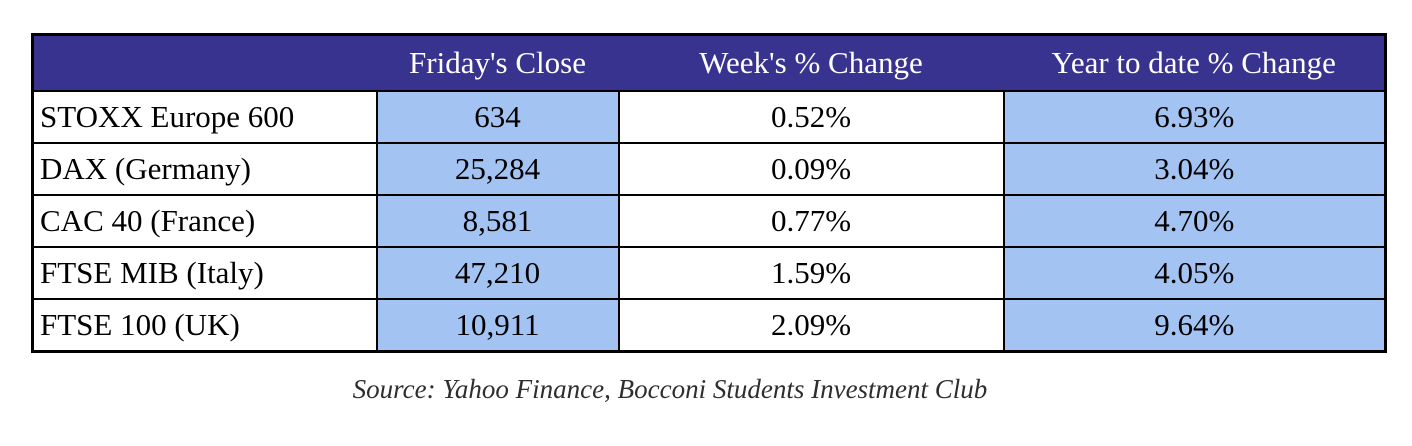  What do you see at coordinates (204, 221) in the screenshot?
I see `index-name-cell: CAC 40 (France)` at bounding box center [204, 221].